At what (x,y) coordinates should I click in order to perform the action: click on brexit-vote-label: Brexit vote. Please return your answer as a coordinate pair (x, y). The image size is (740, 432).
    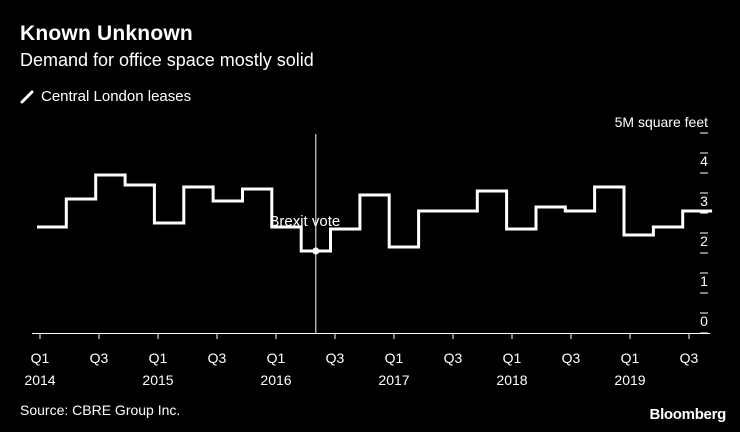
    Looking at the image, I should click on (304, 221).